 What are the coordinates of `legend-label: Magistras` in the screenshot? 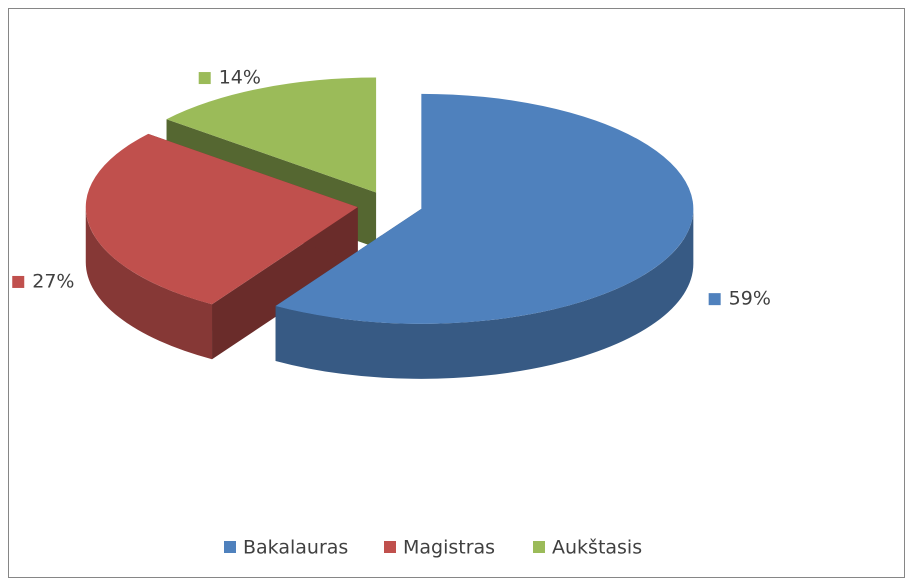 It's located at (449, 548).